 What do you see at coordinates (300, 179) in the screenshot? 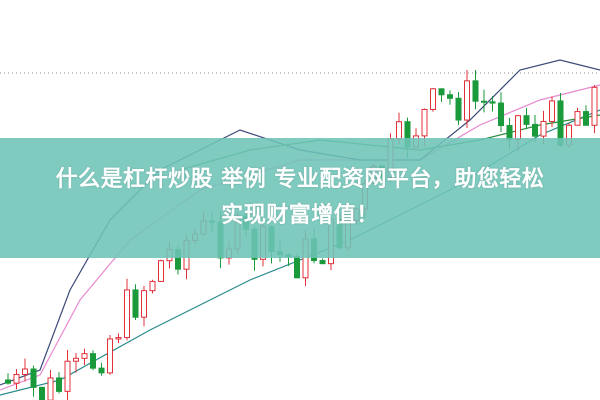
I see `banner-title-line-1: 什么是杠杆炒股 举例 专业配资网平台，助您轻松` at bounding box center [300, 179].